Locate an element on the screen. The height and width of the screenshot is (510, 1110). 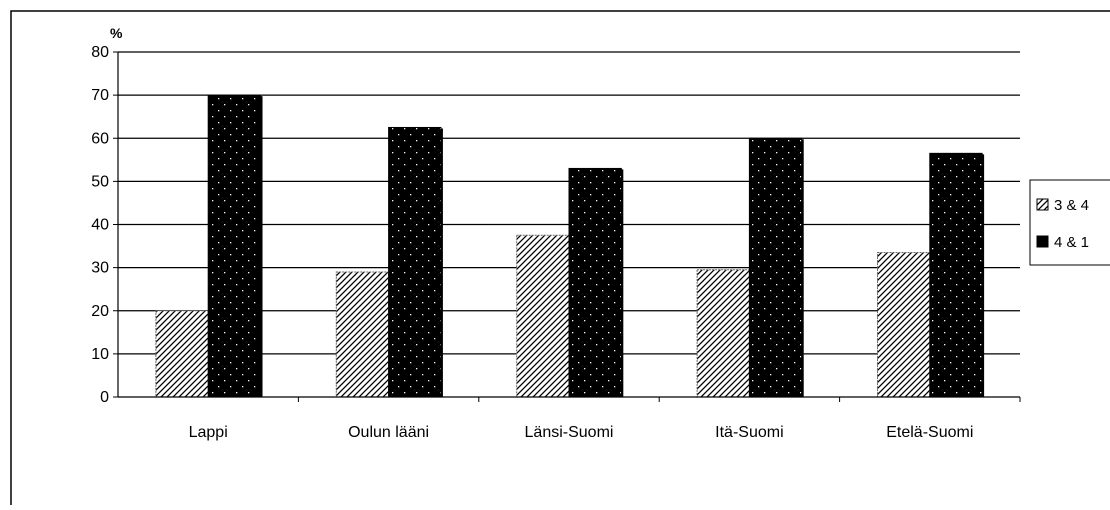
y-tick-label: 50 is located at coordinates (100, 181).